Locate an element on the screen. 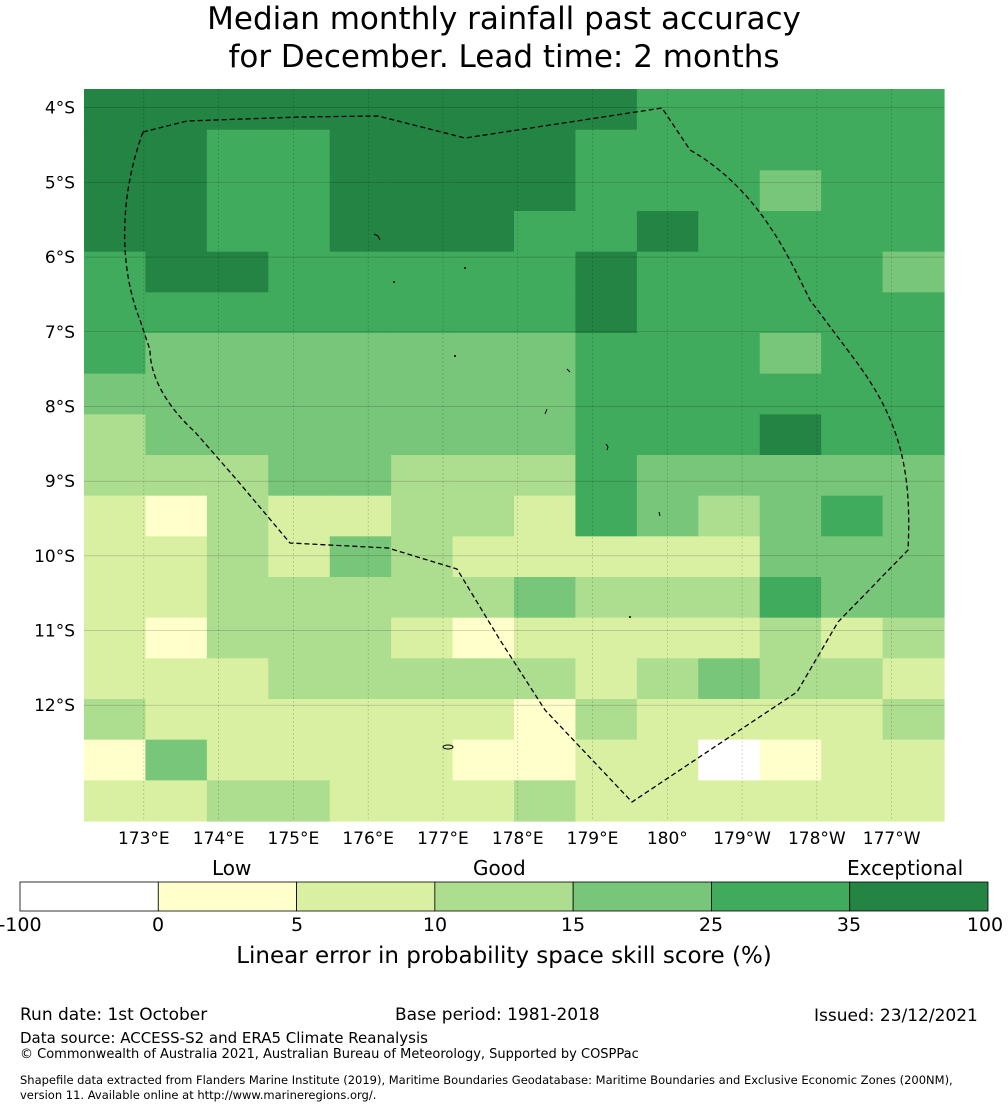 This screenshot has width=1008, height=1110. lat-label: 7°S is located at coordinates (60, 333).